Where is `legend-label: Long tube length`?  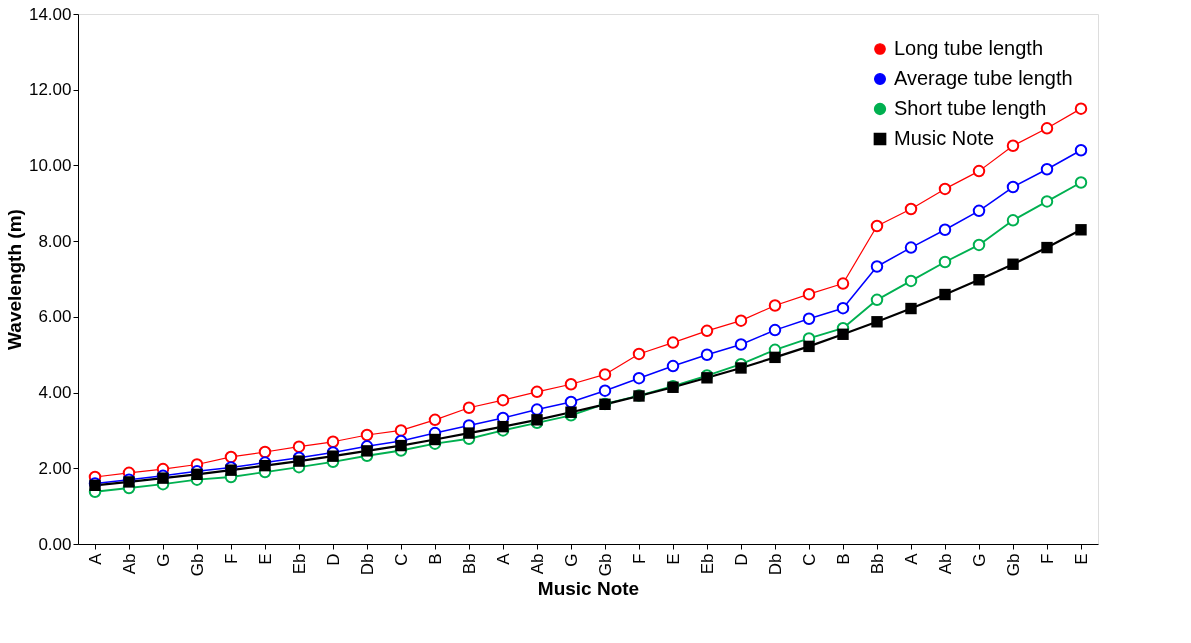 legend-label: Long tube length is located at coordinates (969, 48).